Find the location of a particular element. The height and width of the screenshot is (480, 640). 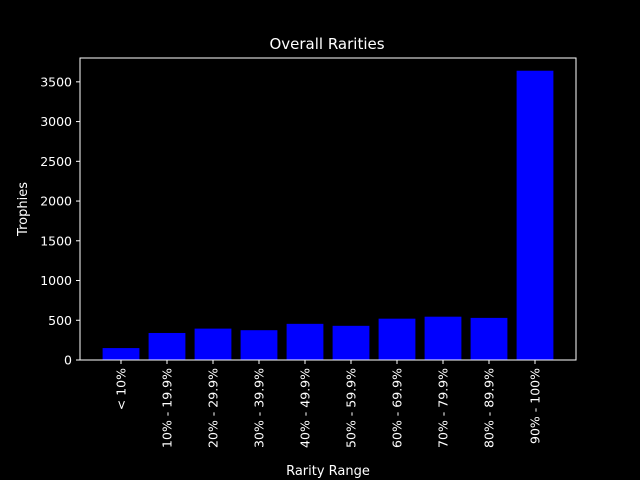

y-tick-label: 1000 is located at coordinates (56, 280).